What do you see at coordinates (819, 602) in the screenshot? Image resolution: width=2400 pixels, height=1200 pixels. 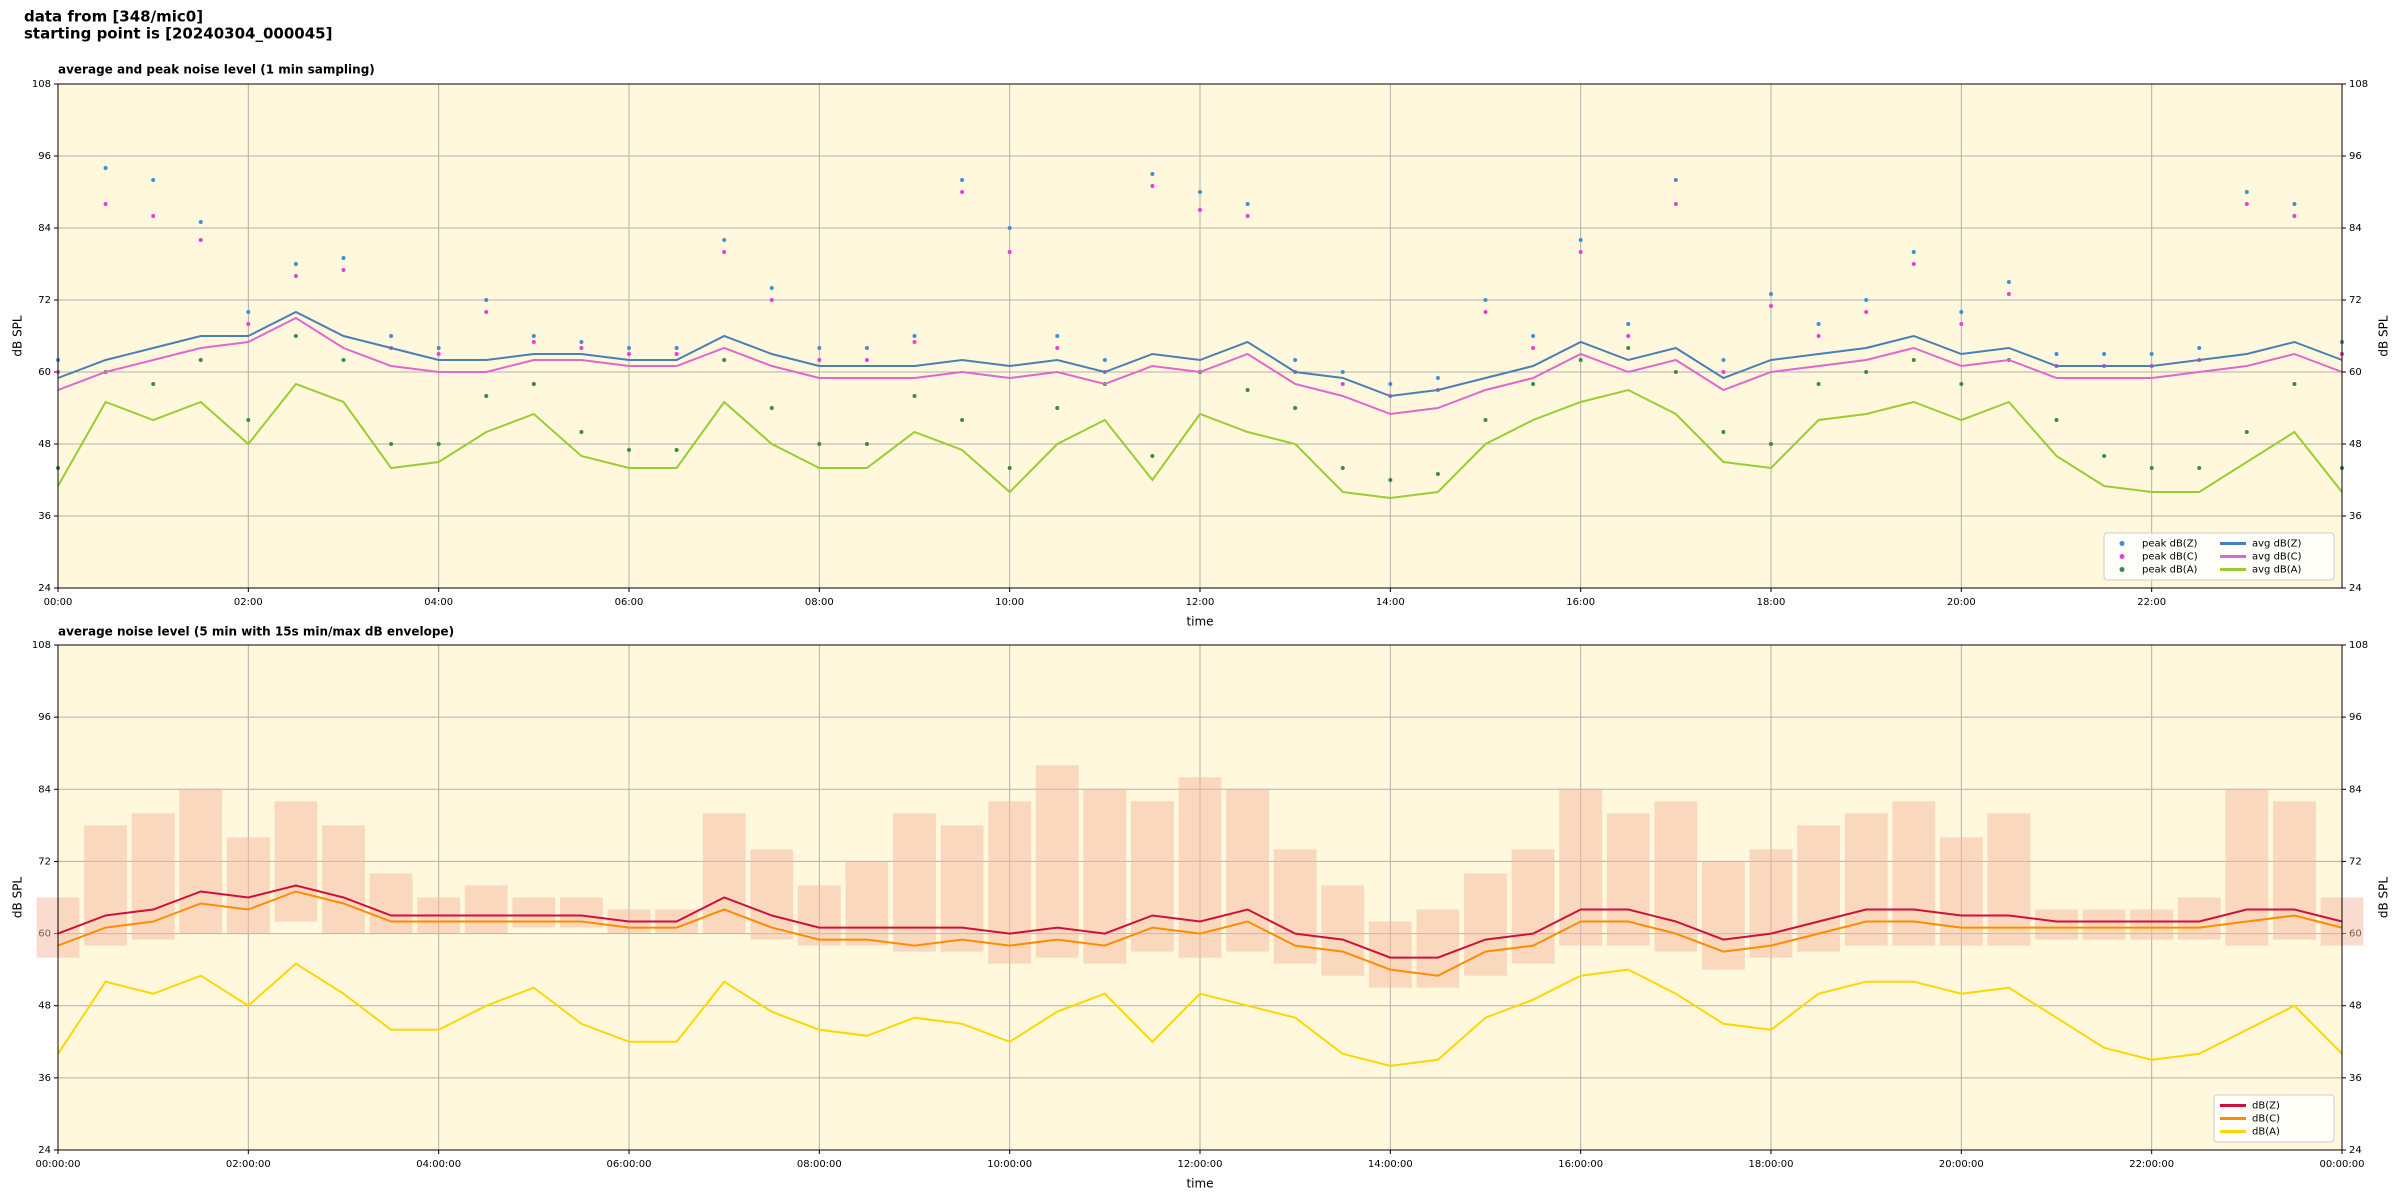 I see `x-tick-label: 08:00` at bounding box center [819, 602].